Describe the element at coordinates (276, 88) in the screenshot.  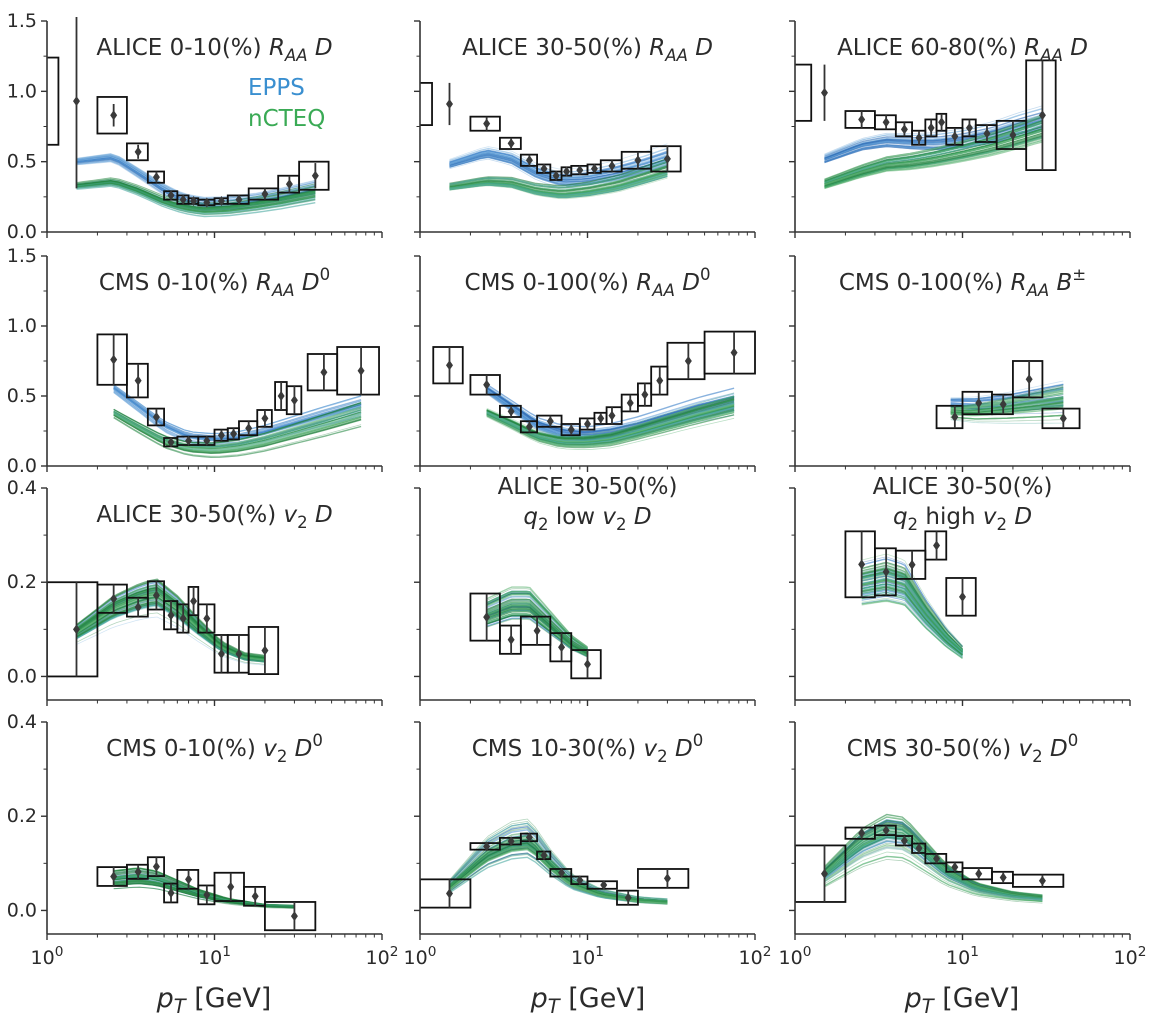
I see `legend-entry-epps: EPPS` at that location.